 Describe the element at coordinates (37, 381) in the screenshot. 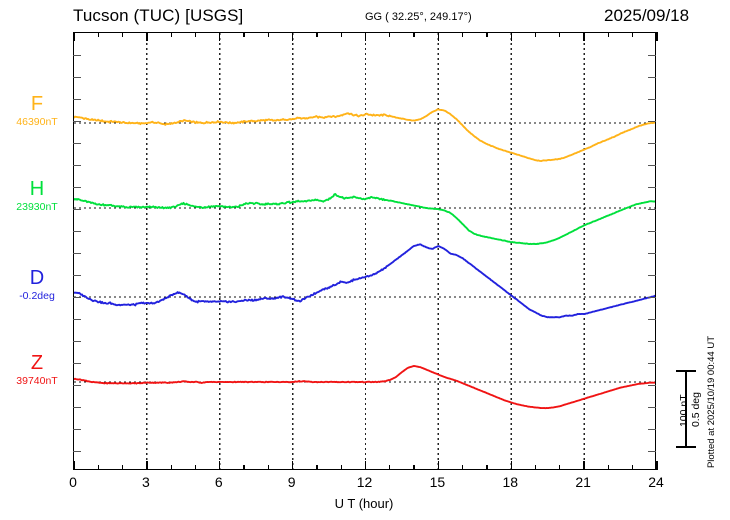

I see `channel-baseline-value: 39740nT` at that location.